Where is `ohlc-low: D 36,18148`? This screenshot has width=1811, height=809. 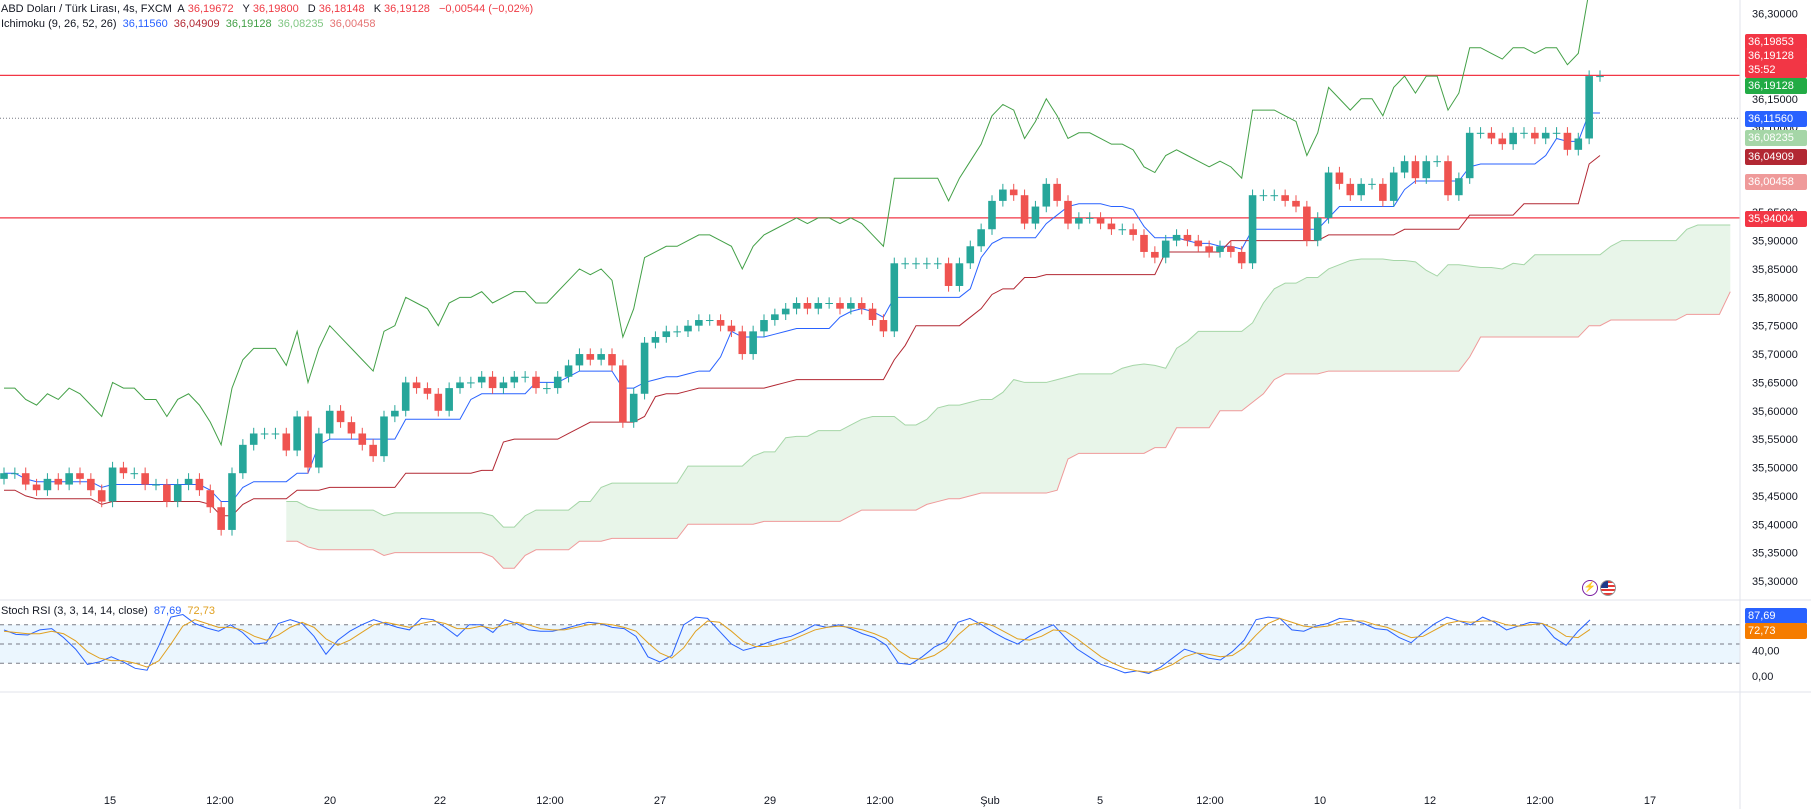
ohlc-low: D 36,18148 is located at coordinates (336, 9).